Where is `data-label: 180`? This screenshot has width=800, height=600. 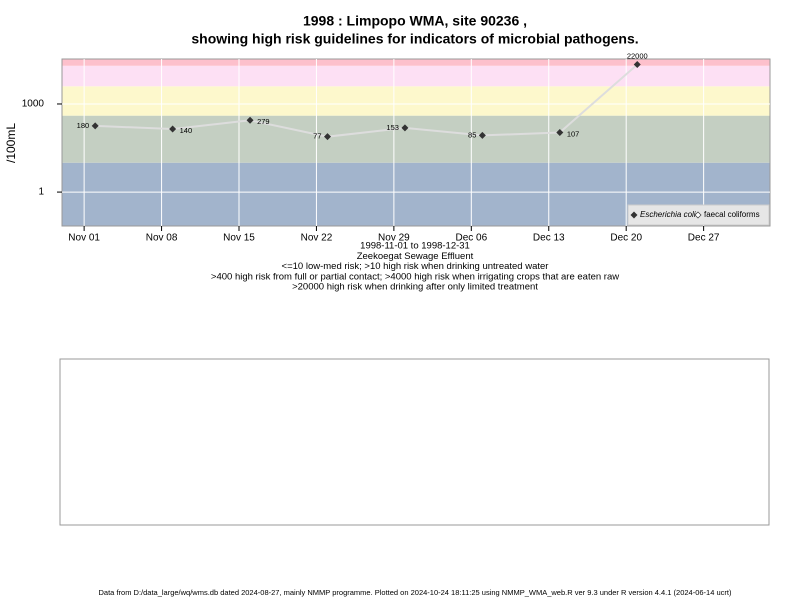
data-label: 180 is located at coordinates (83, 125).